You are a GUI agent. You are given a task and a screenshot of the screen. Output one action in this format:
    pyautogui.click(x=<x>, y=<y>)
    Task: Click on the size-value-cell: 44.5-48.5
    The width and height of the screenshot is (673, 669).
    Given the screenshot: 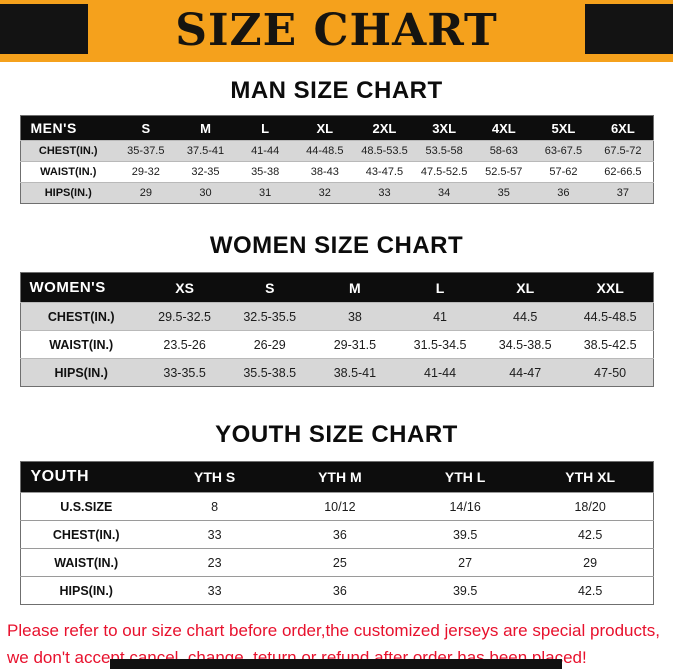 What is the action you would take?
    pyautogui.click(x=610, y=316)
    